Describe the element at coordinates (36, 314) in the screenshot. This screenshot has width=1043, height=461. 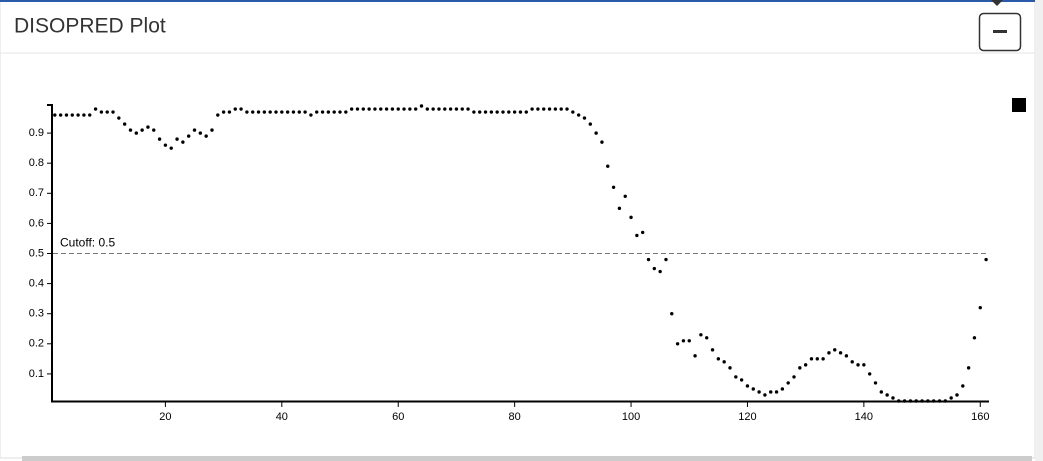
I see `y-tick-label: 0.3` at that location.